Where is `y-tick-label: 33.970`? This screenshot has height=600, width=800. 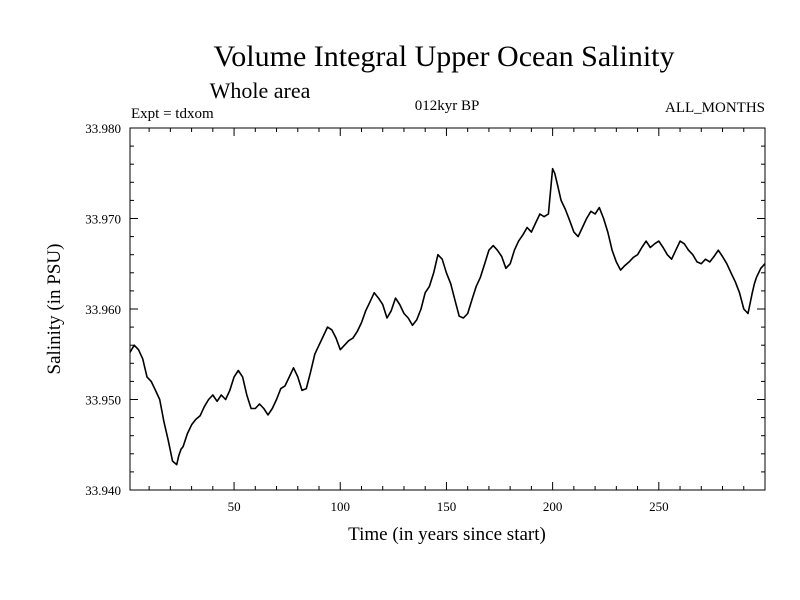
y-tick-label: 33.970 is located at coordinates (103, 219).